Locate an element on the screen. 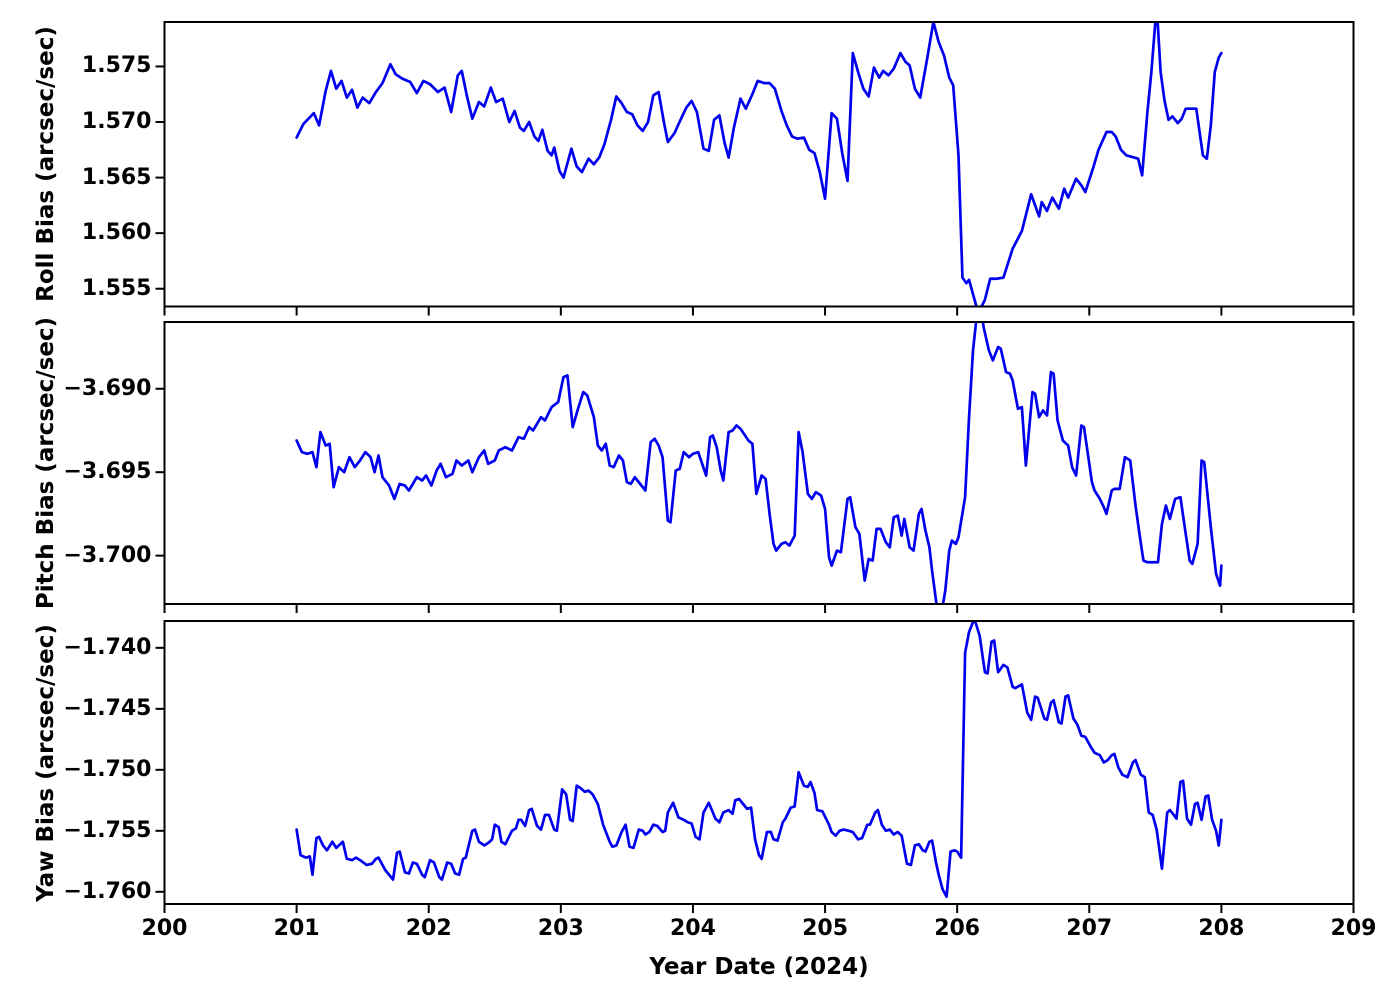 The height and width of the screenshot is (1000, 1400). x-tick-label: 209 is located at coordinates (1353, 928).